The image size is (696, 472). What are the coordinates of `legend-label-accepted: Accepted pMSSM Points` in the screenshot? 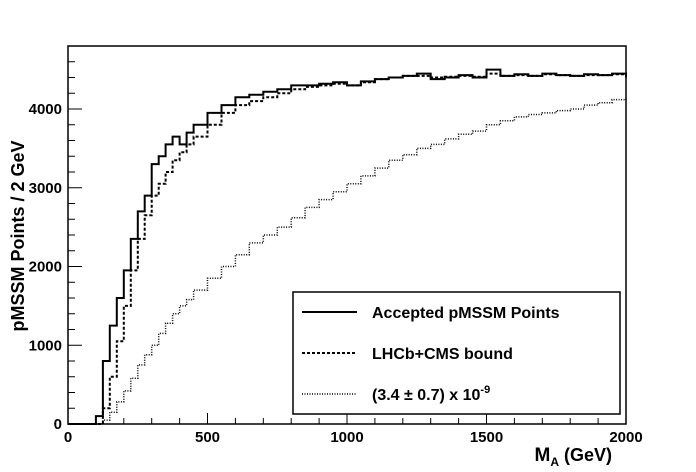 It's located at (466, 313).